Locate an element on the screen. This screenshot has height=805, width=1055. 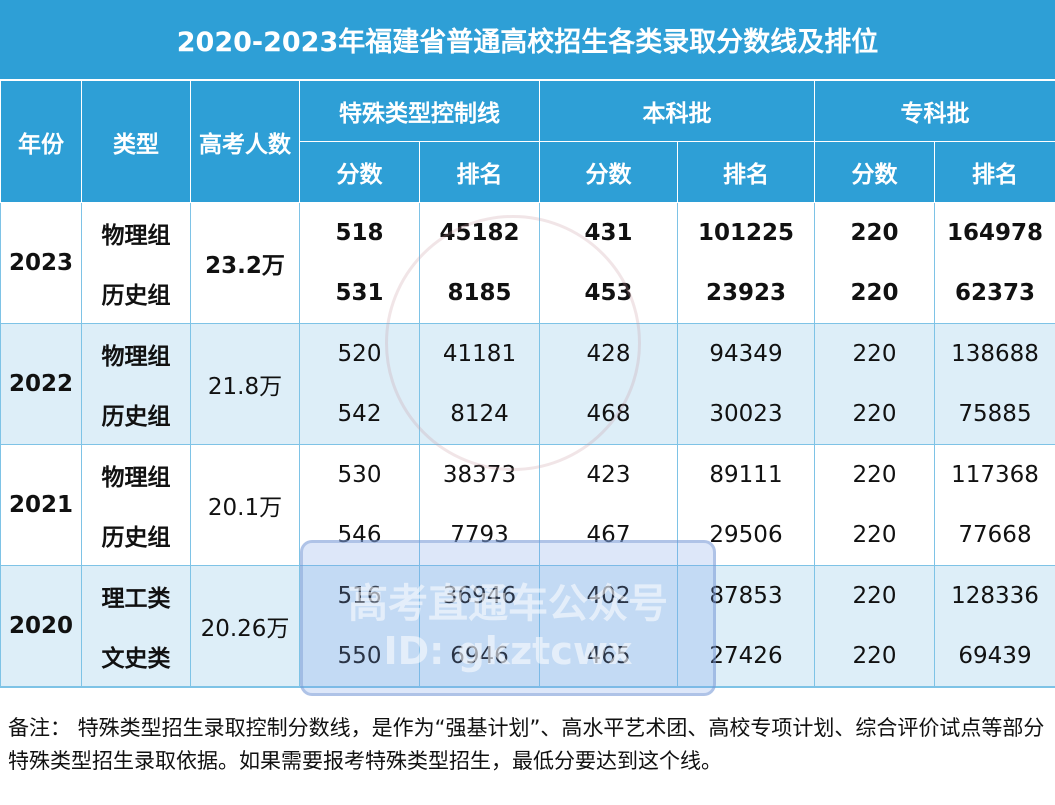
examinees-cell: 23.2万 is located at coordinates (245, 263).